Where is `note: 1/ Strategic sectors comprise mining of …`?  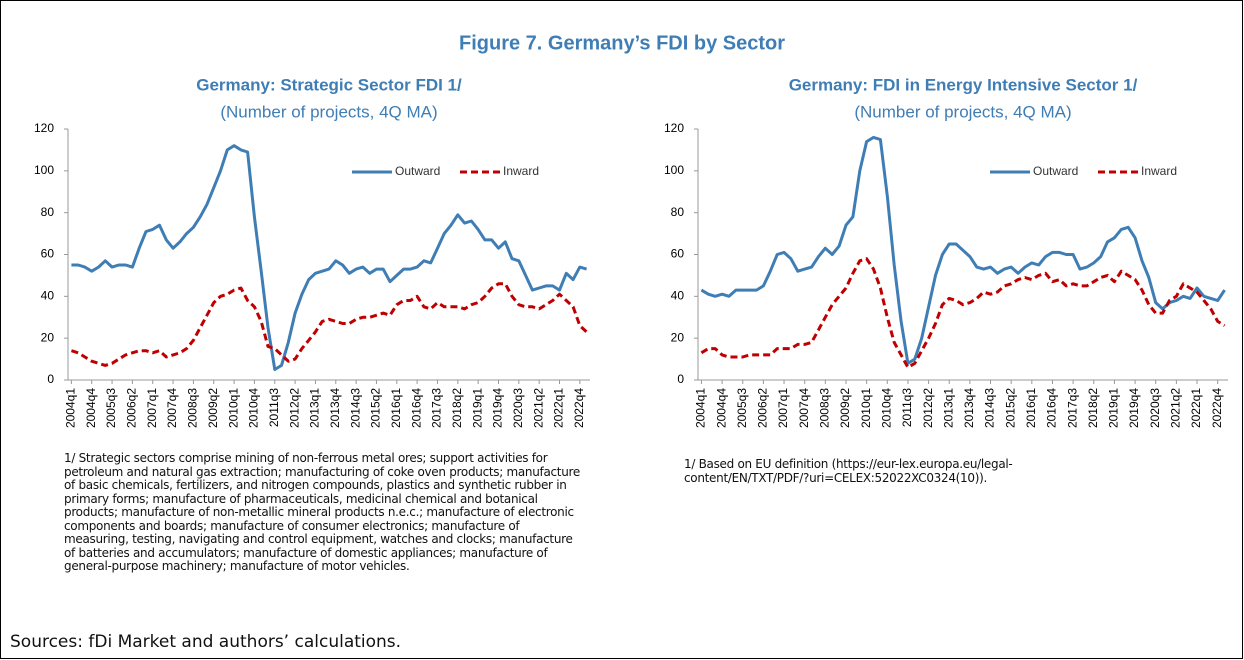
note: 1/ Strategic sectors comprise mining of … is located at coordinates (322, 512).